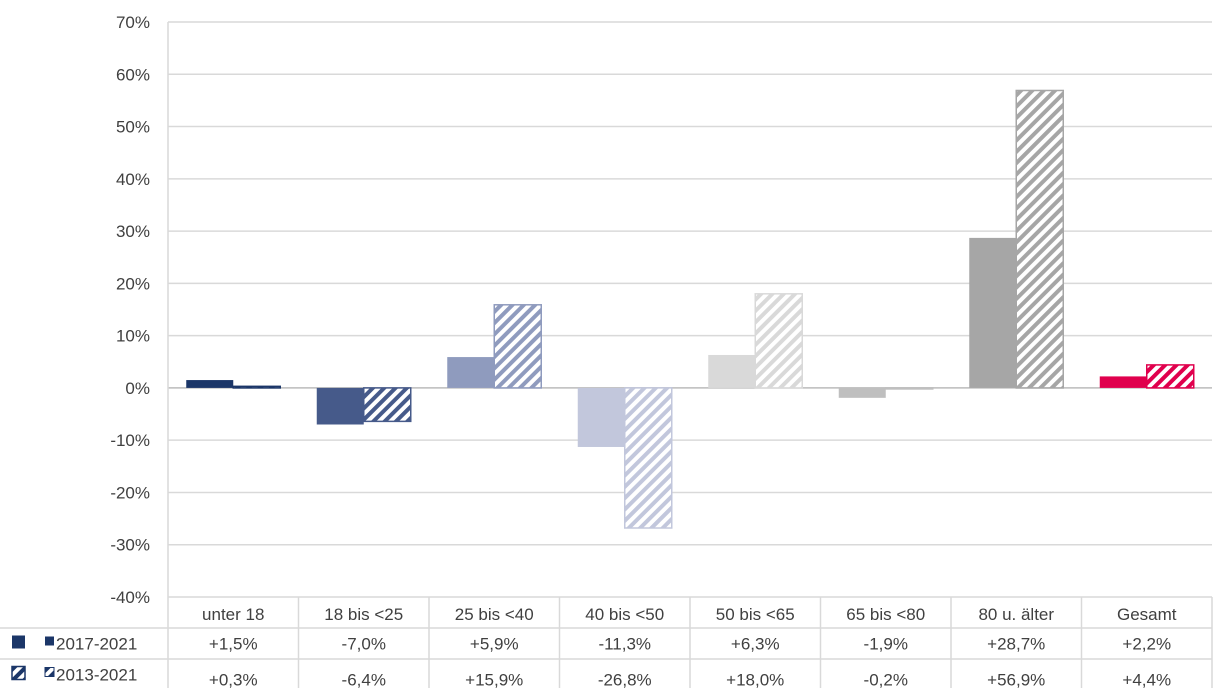 This screenshot has height=688, width=1218. I want to click on category-label: 80 u. älter, so click(1016, 614).